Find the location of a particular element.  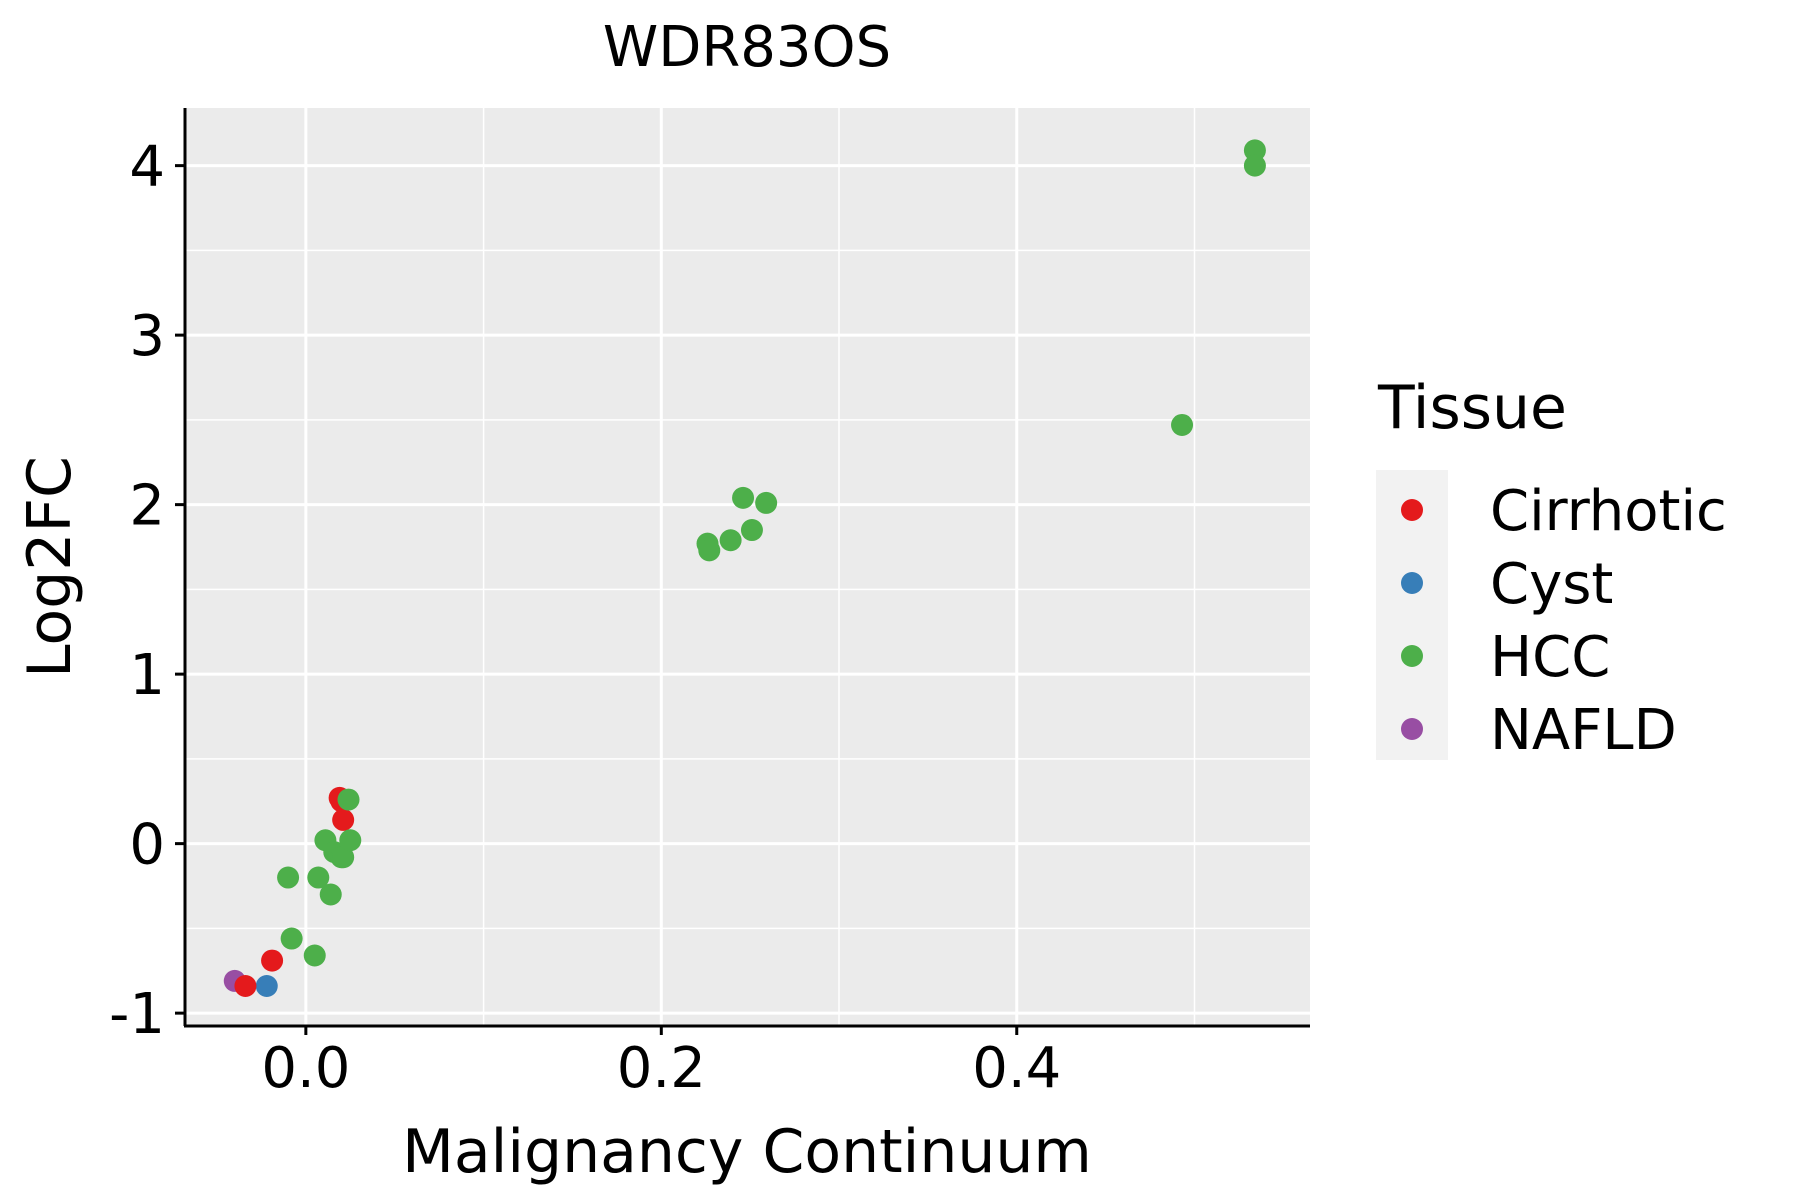

y-tick-label: 4 is located at coordinates (147, 167).